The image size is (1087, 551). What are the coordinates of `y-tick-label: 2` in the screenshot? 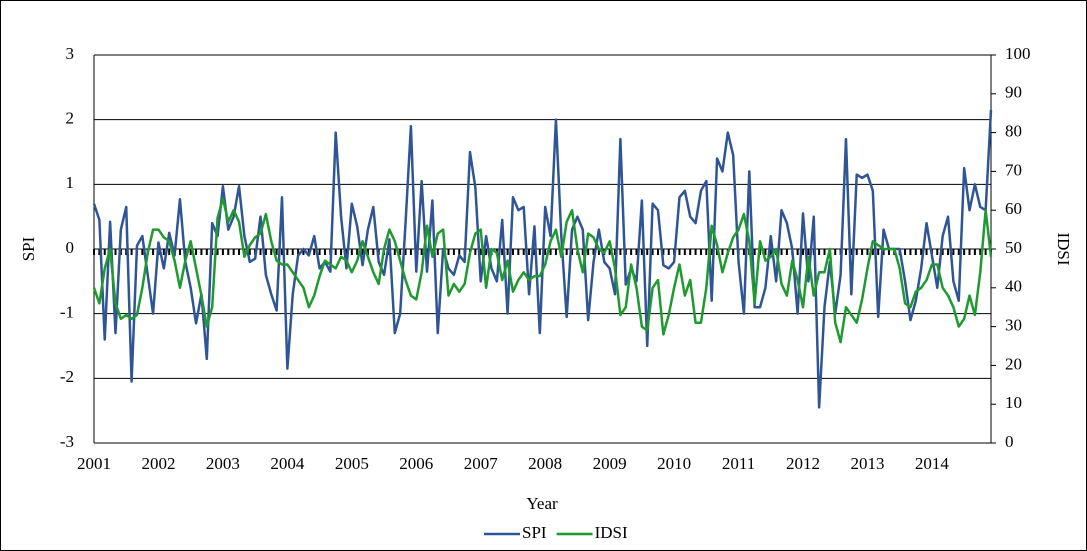 It's located at (70, 118).